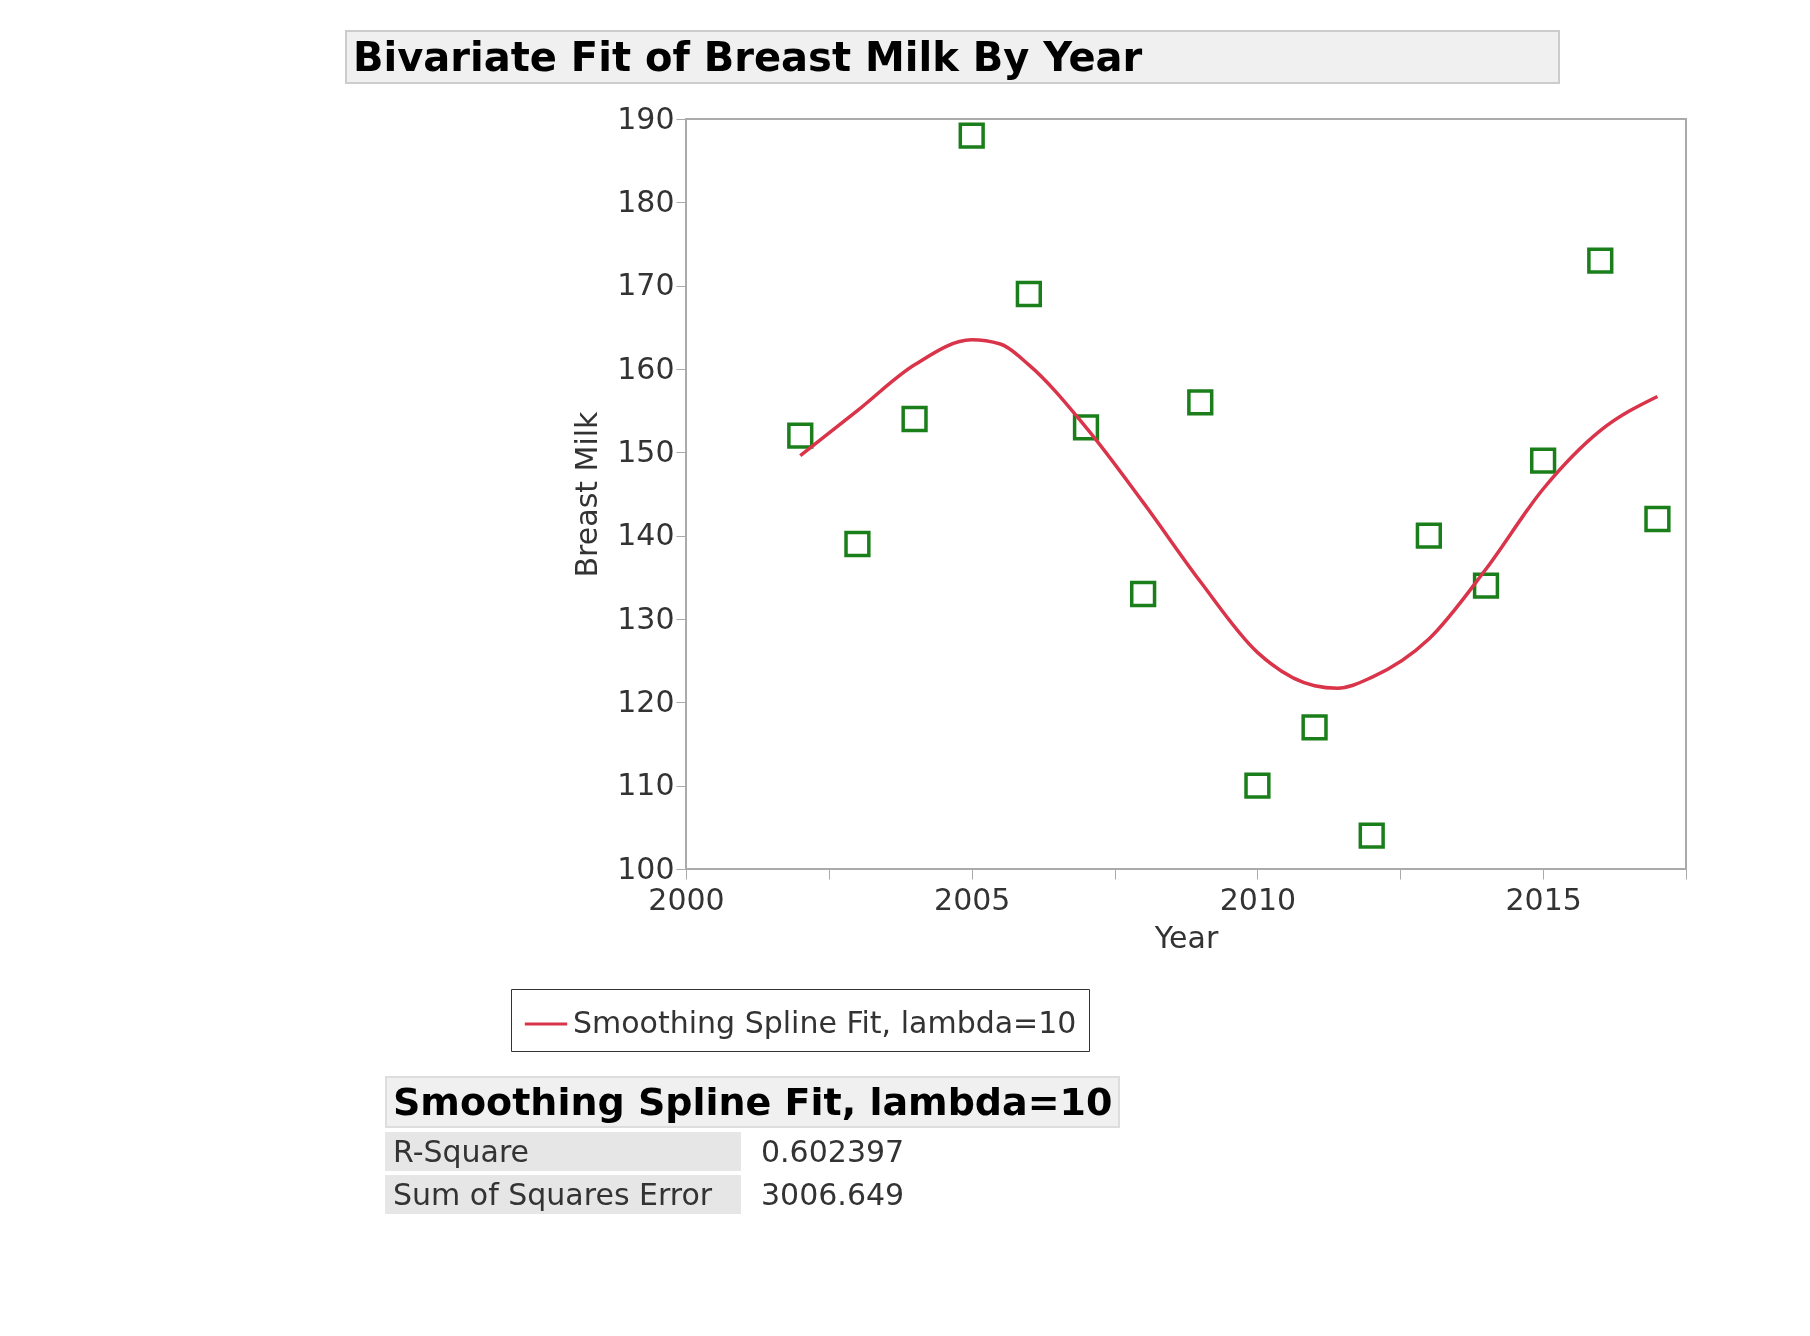  I want to click on y-tick-label: 190, so click(646, 118).